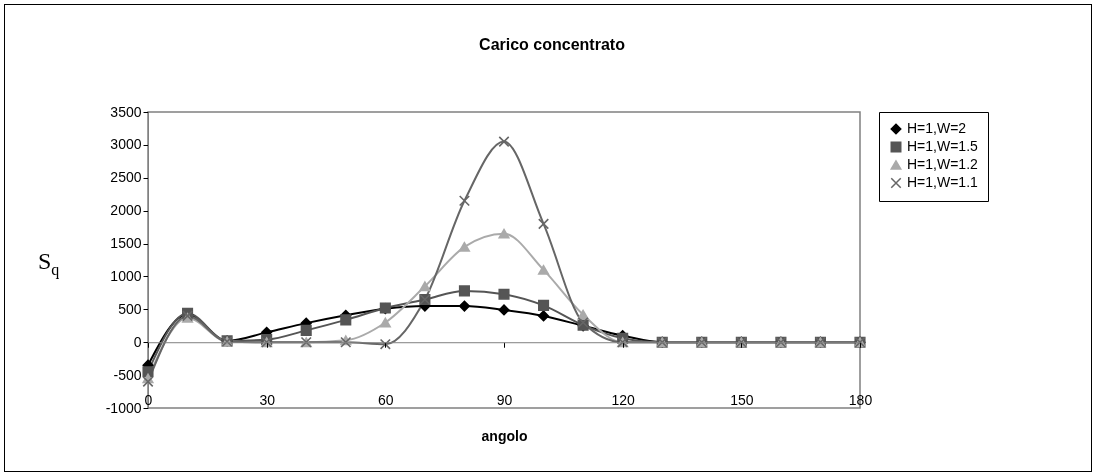 This screenshot has height=476, width=1095. What do you see at coordinates (49, 263) in the screenshot?
I see `y-axis-title: S$_{q}$` at bounding box center [49, 263].